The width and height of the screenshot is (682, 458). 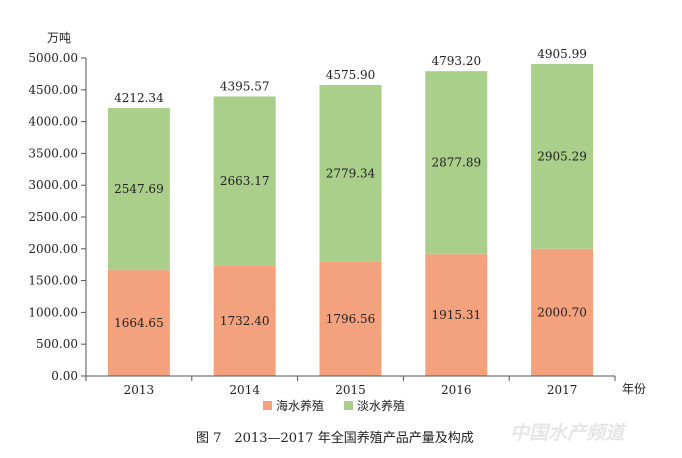 What do you see at coordinates (634, 389) in the screenshot?
I see `x-axis-unit: 年份` at bounding box center [634, 389].